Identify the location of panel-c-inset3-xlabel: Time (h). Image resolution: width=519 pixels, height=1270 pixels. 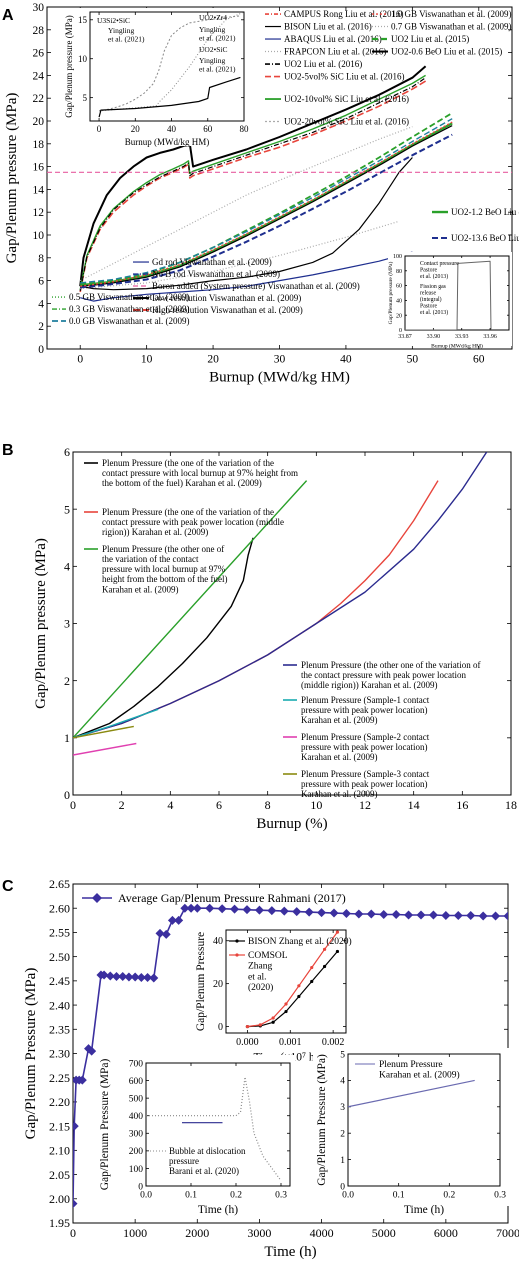
(424, 1210).